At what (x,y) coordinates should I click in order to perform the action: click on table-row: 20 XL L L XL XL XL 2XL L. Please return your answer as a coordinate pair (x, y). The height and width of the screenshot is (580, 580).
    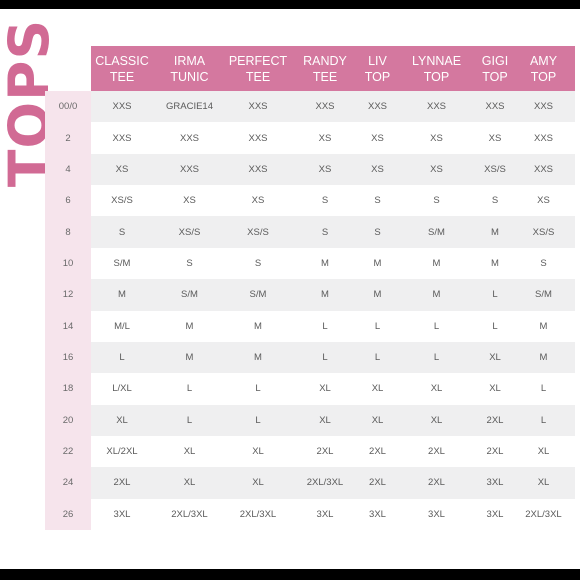
    Looking at the image, I should click on (310, 420).